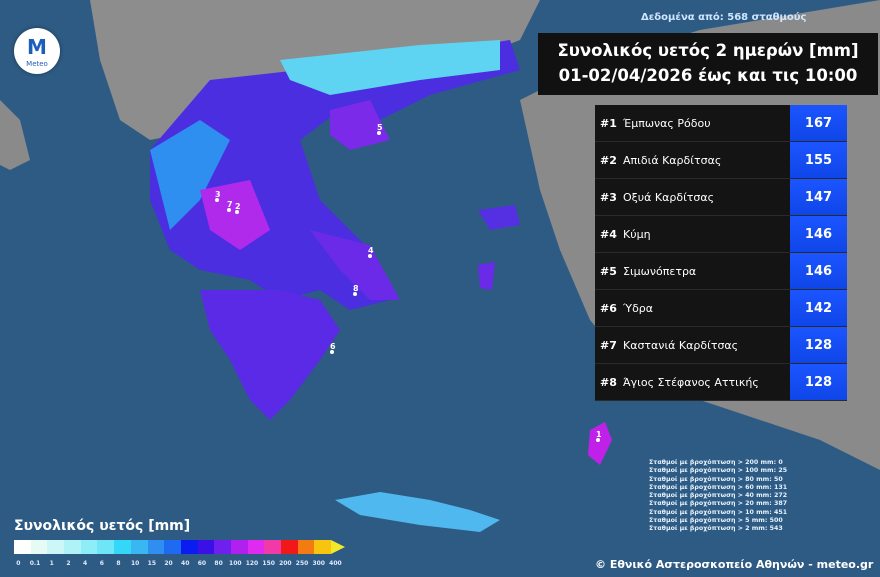  I want to click on stat-line: Σταθμοί με βροχόπτωση > 60 mm: 131, so click(718, 487).